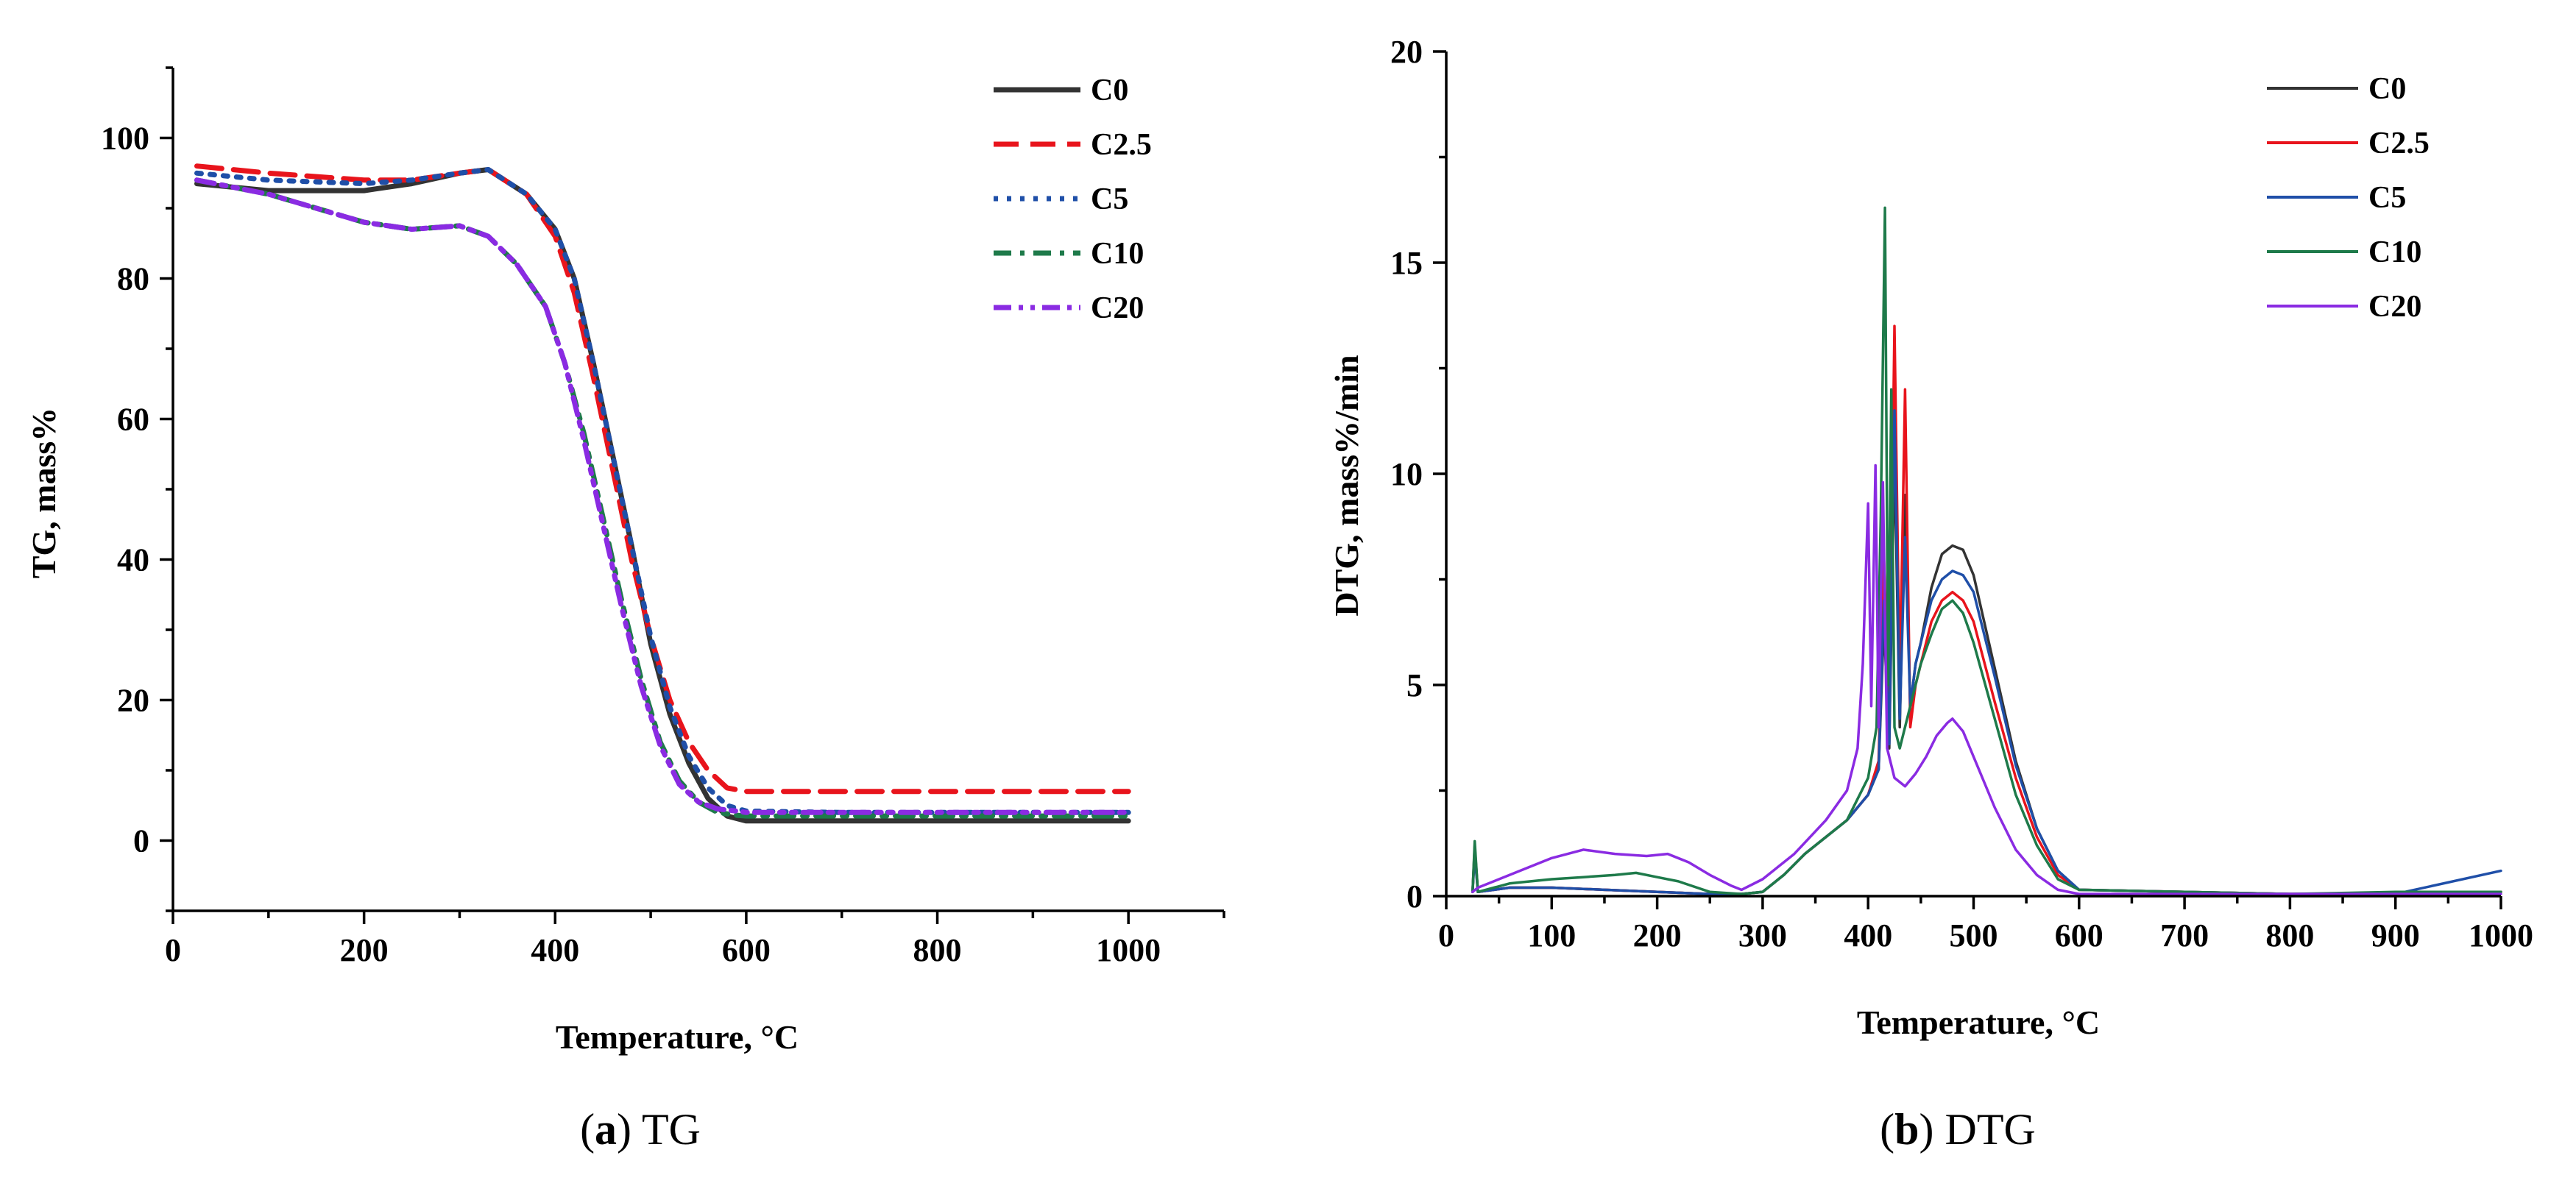 The height and width of the screenshot is (1186, 2576). I want to click on tg-y-tick-label: 40, so click(133, 560).